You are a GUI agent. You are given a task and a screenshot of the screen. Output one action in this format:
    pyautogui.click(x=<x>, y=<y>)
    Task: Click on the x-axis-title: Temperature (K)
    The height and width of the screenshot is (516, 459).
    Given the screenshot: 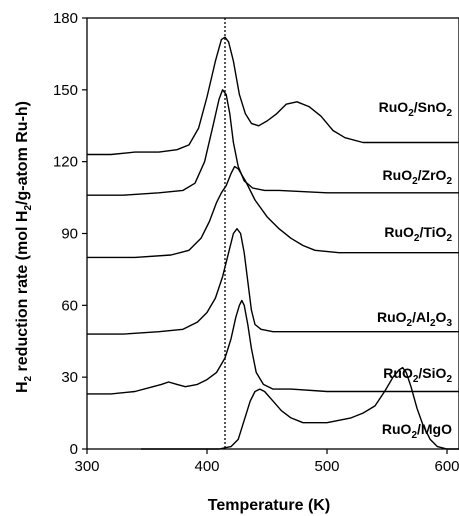 What is the action you would take?
    pyautogui.click(x=269, y=505)
    